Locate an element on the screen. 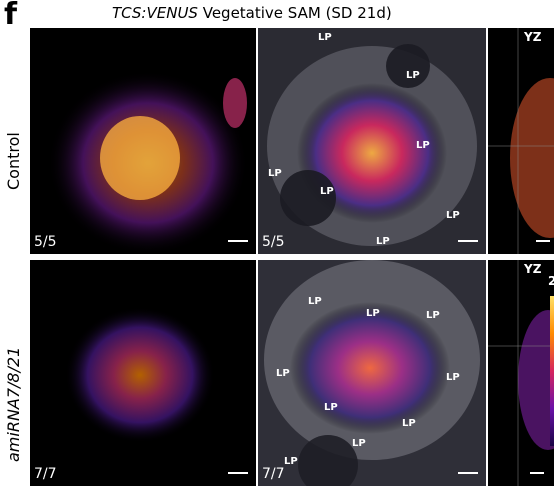 This screenshot has width=554, height=488. colorbar-max-label: 2 is located at coordinates (551, 281).